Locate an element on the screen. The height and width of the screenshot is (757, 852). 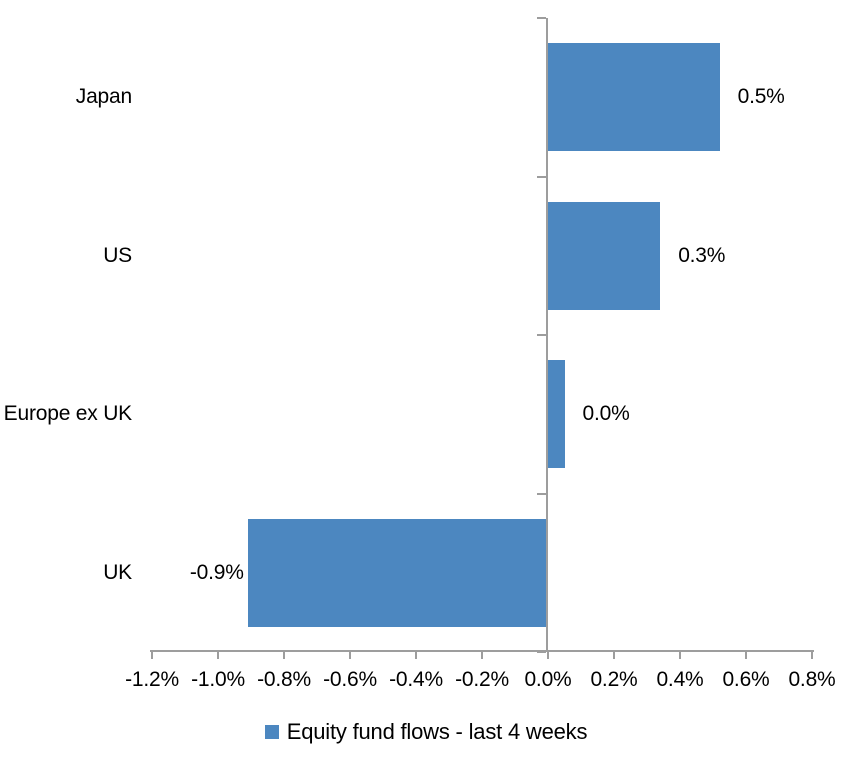
legend-series-label: Equity fund flows - last 4 weeks is located at coordinates (437, 731).